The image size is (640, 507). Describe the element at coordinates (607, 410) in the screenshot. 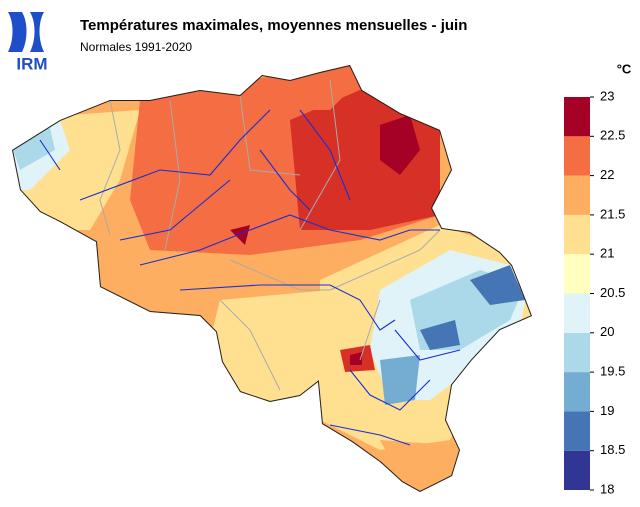

I see `legend-tick-label: 19` at that location.